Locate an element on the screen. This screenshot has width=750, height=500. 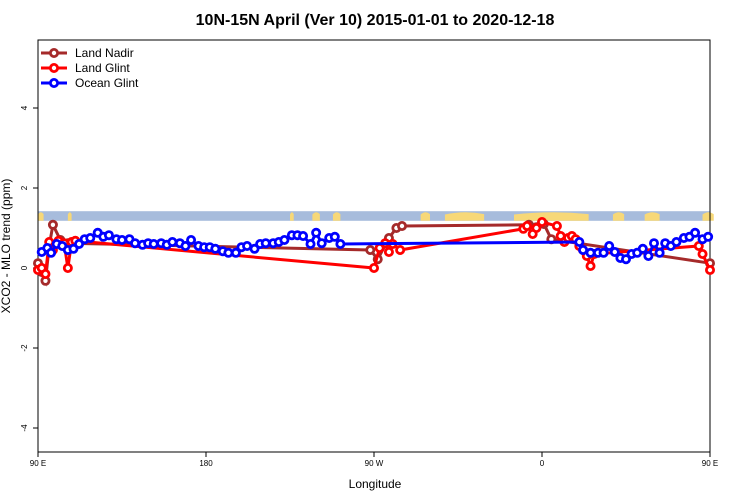
y-tick-label: 2 is located at coordinates (24, 187).